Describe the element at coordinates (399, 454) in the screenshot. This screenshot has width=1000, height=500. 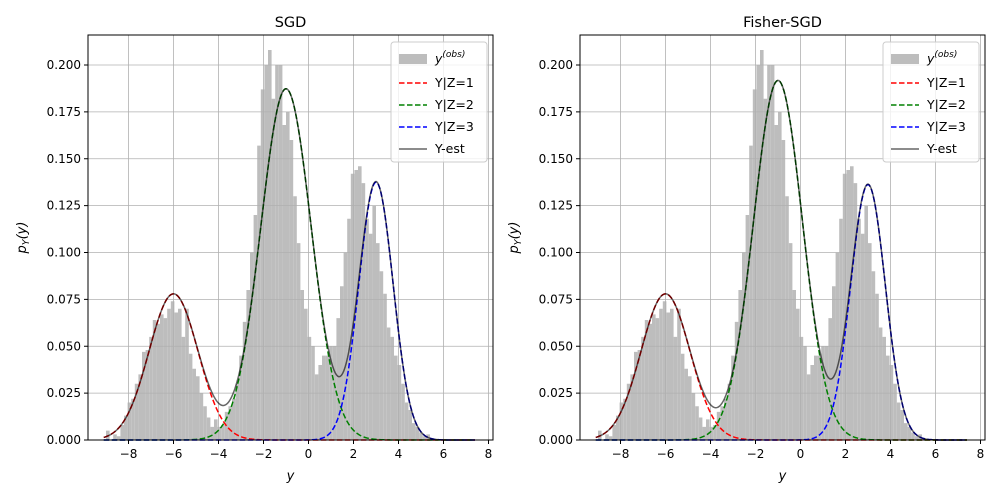
I see `x-tick-label: 4` at that location.